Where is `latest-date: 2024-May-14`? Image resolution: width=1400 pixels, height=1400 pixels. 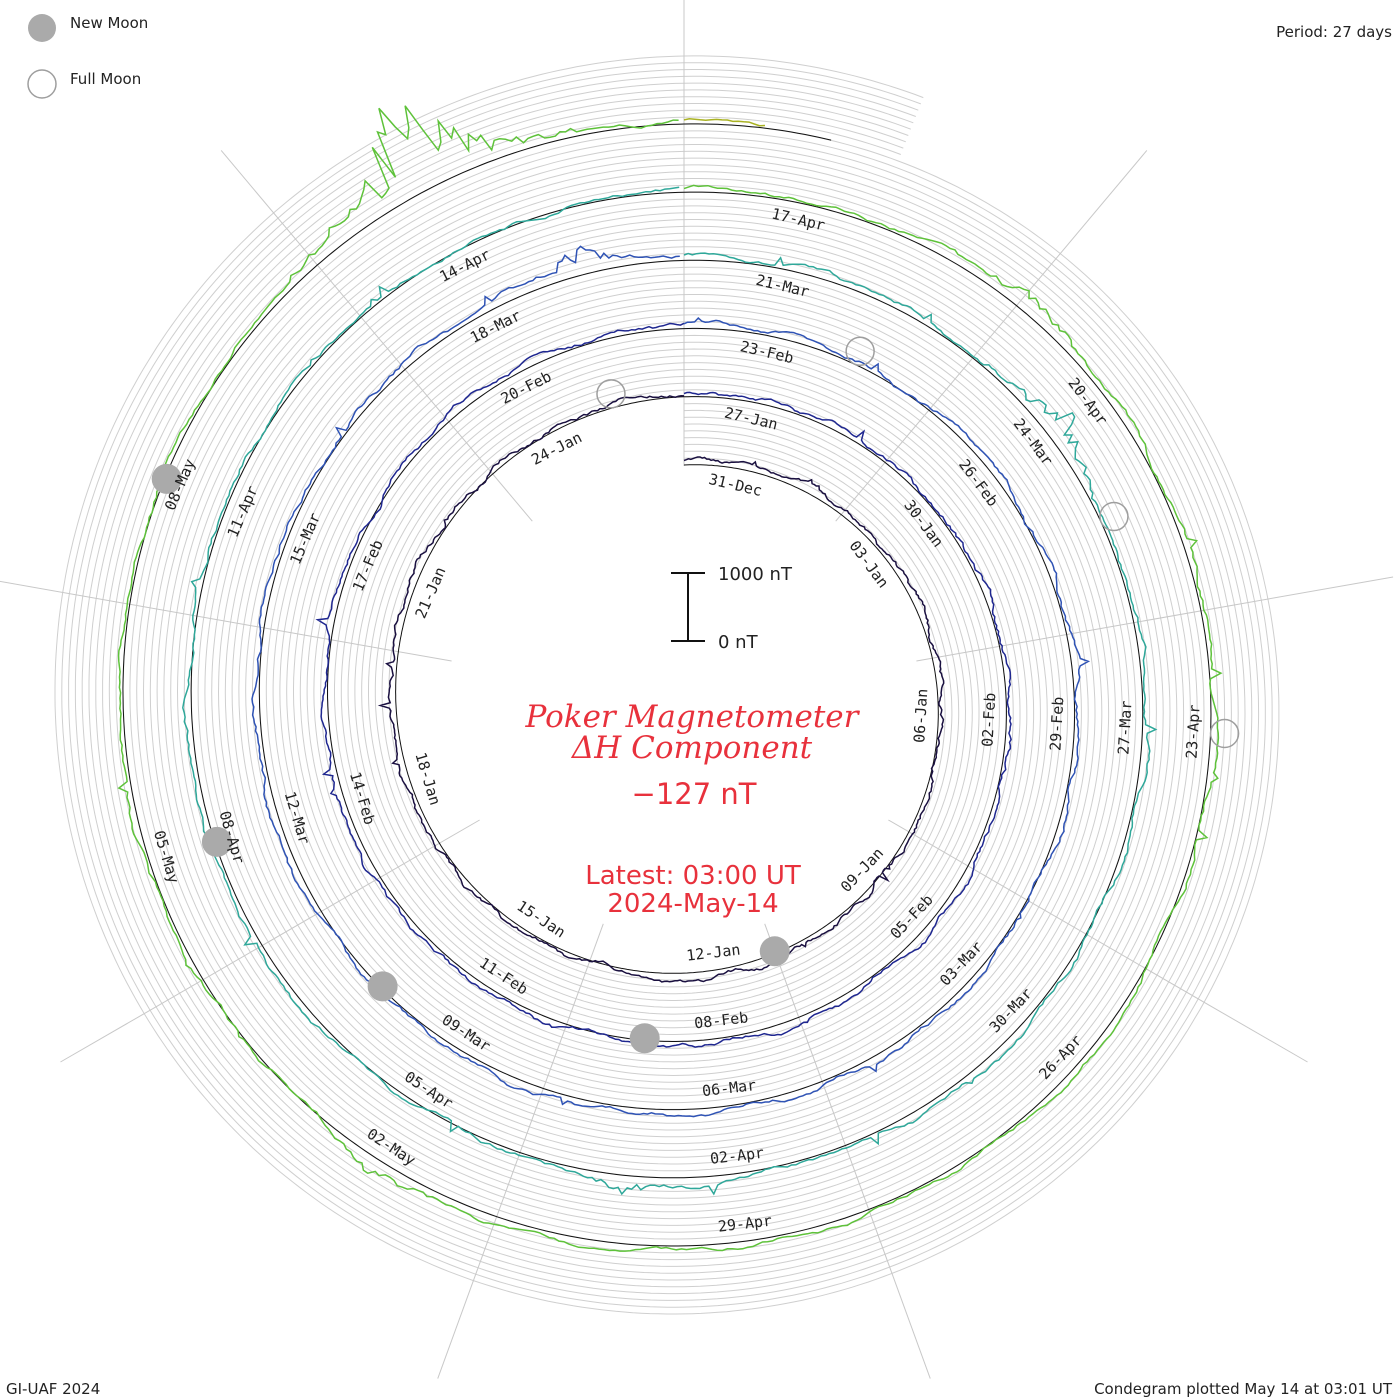 latest-date: 2024-May-14 is located at coordinates (692, 904).